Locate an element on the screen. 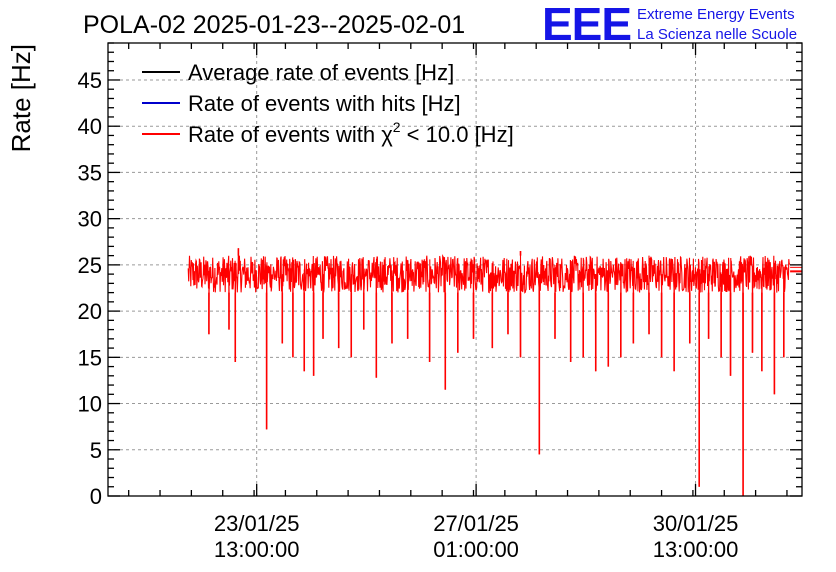 The width and height of the screenshot is (836, 572). x-tick-date-0: 23/01/25 is located at coordinates (257, 523).